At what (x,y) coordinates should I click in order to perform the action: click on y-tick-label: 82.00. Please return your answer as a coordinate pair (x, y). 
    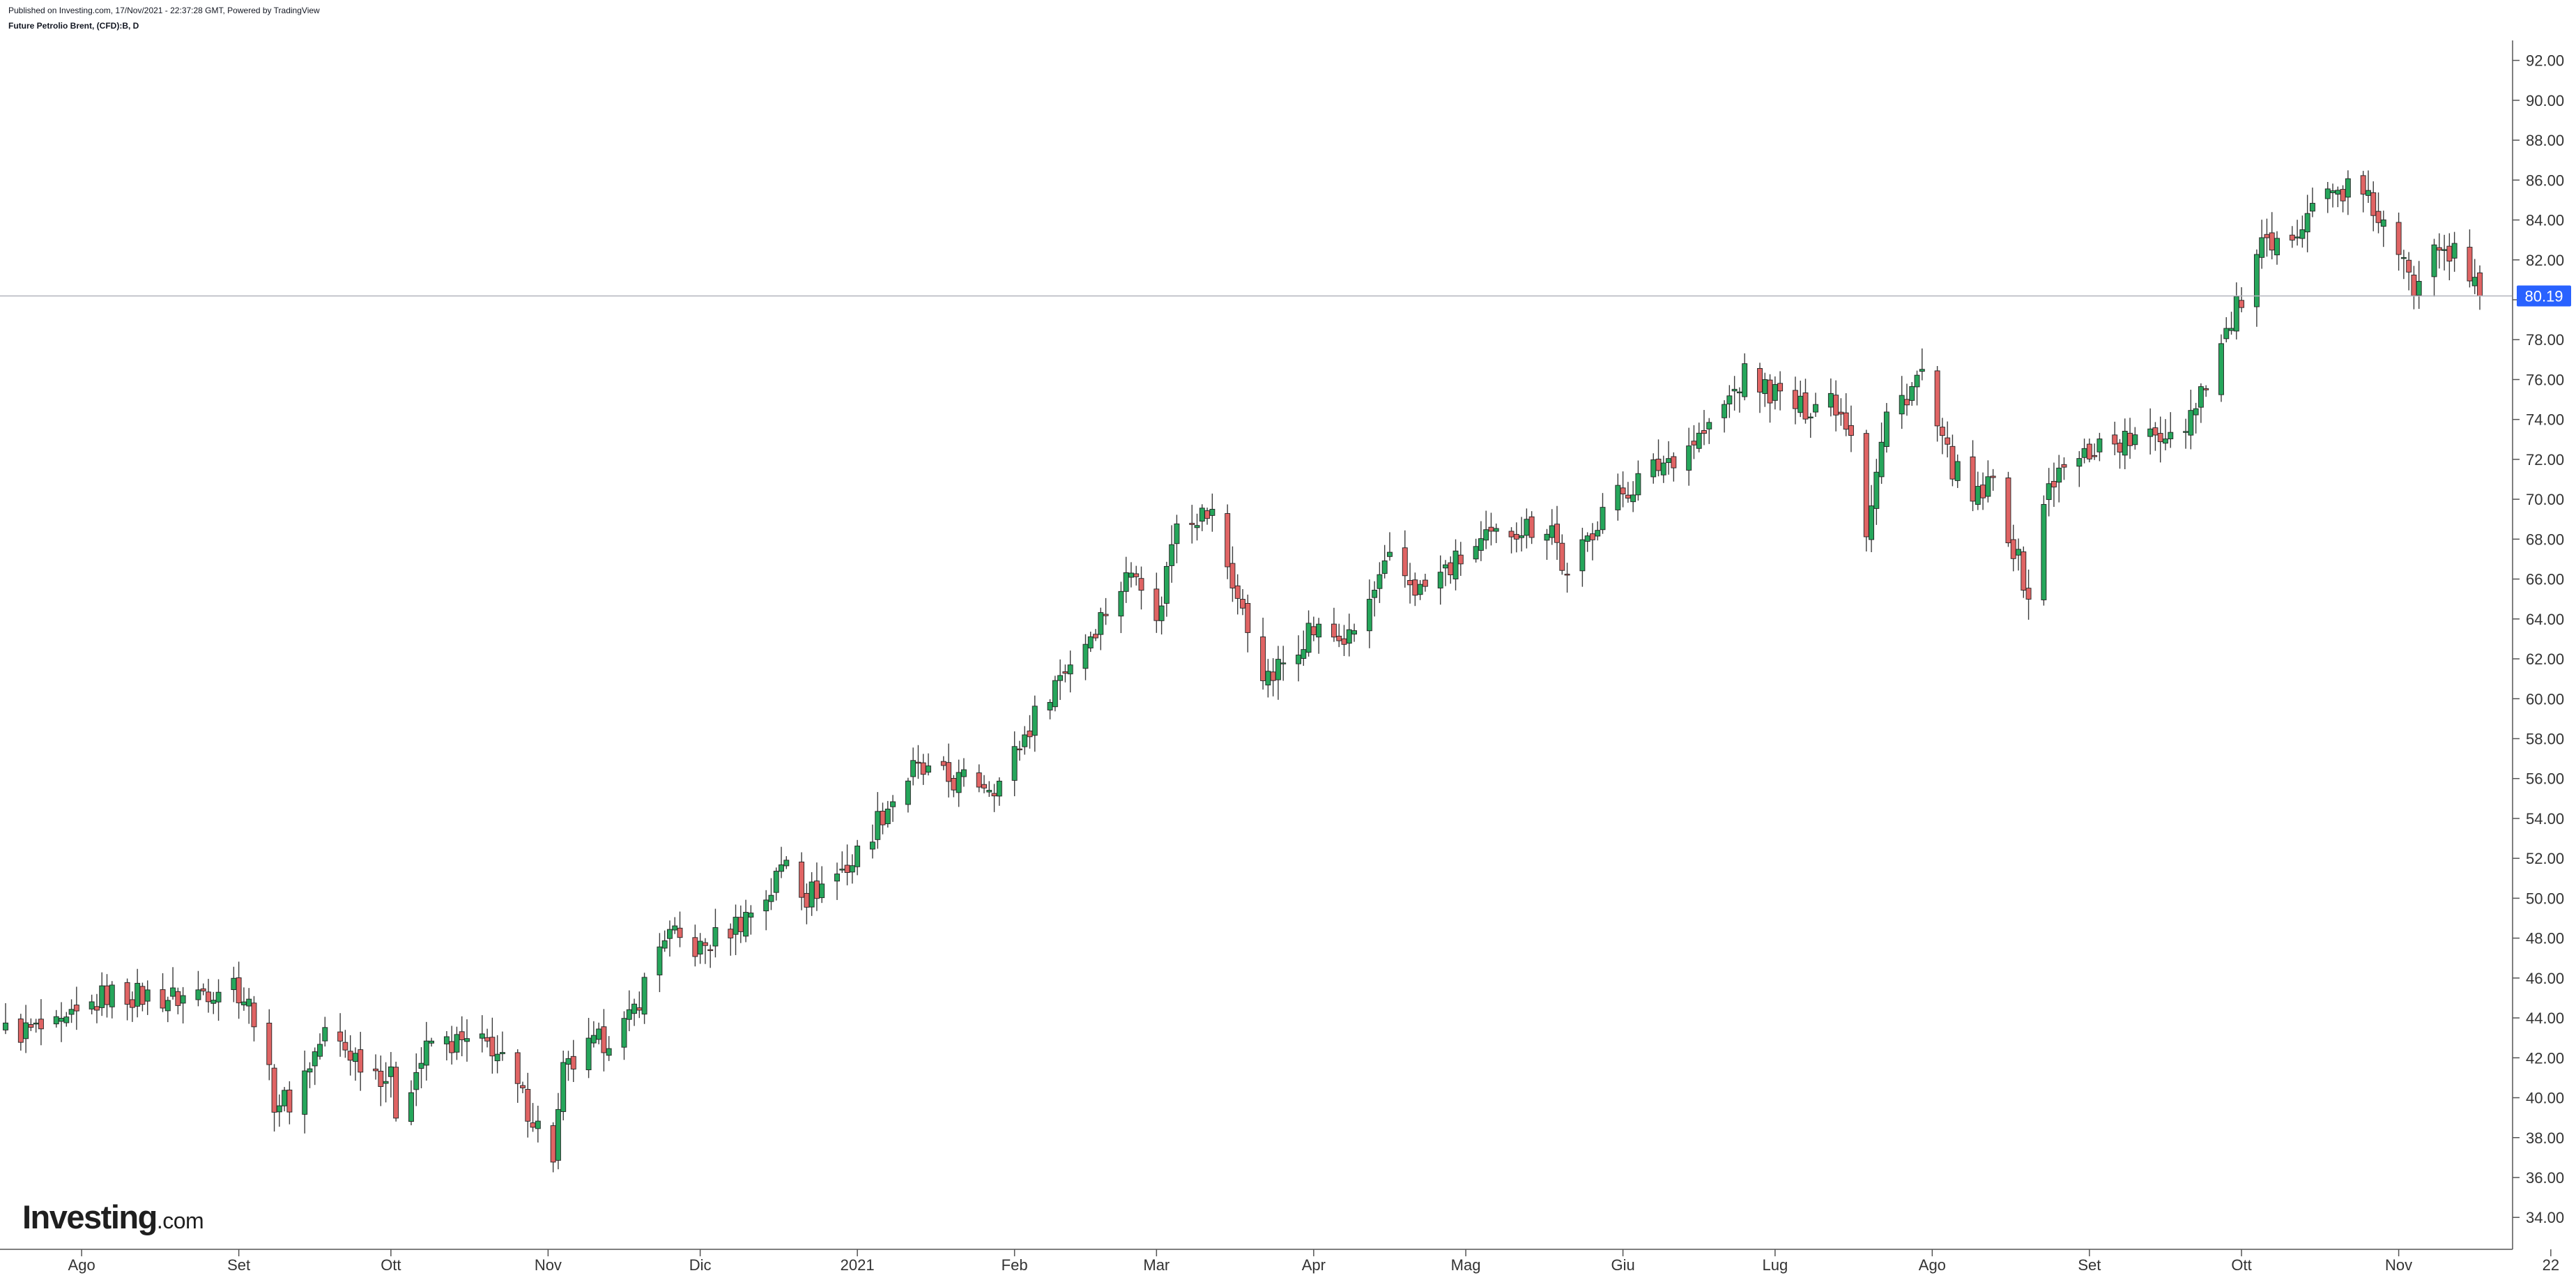
    Looking at the image, I should click on (2545, 260).